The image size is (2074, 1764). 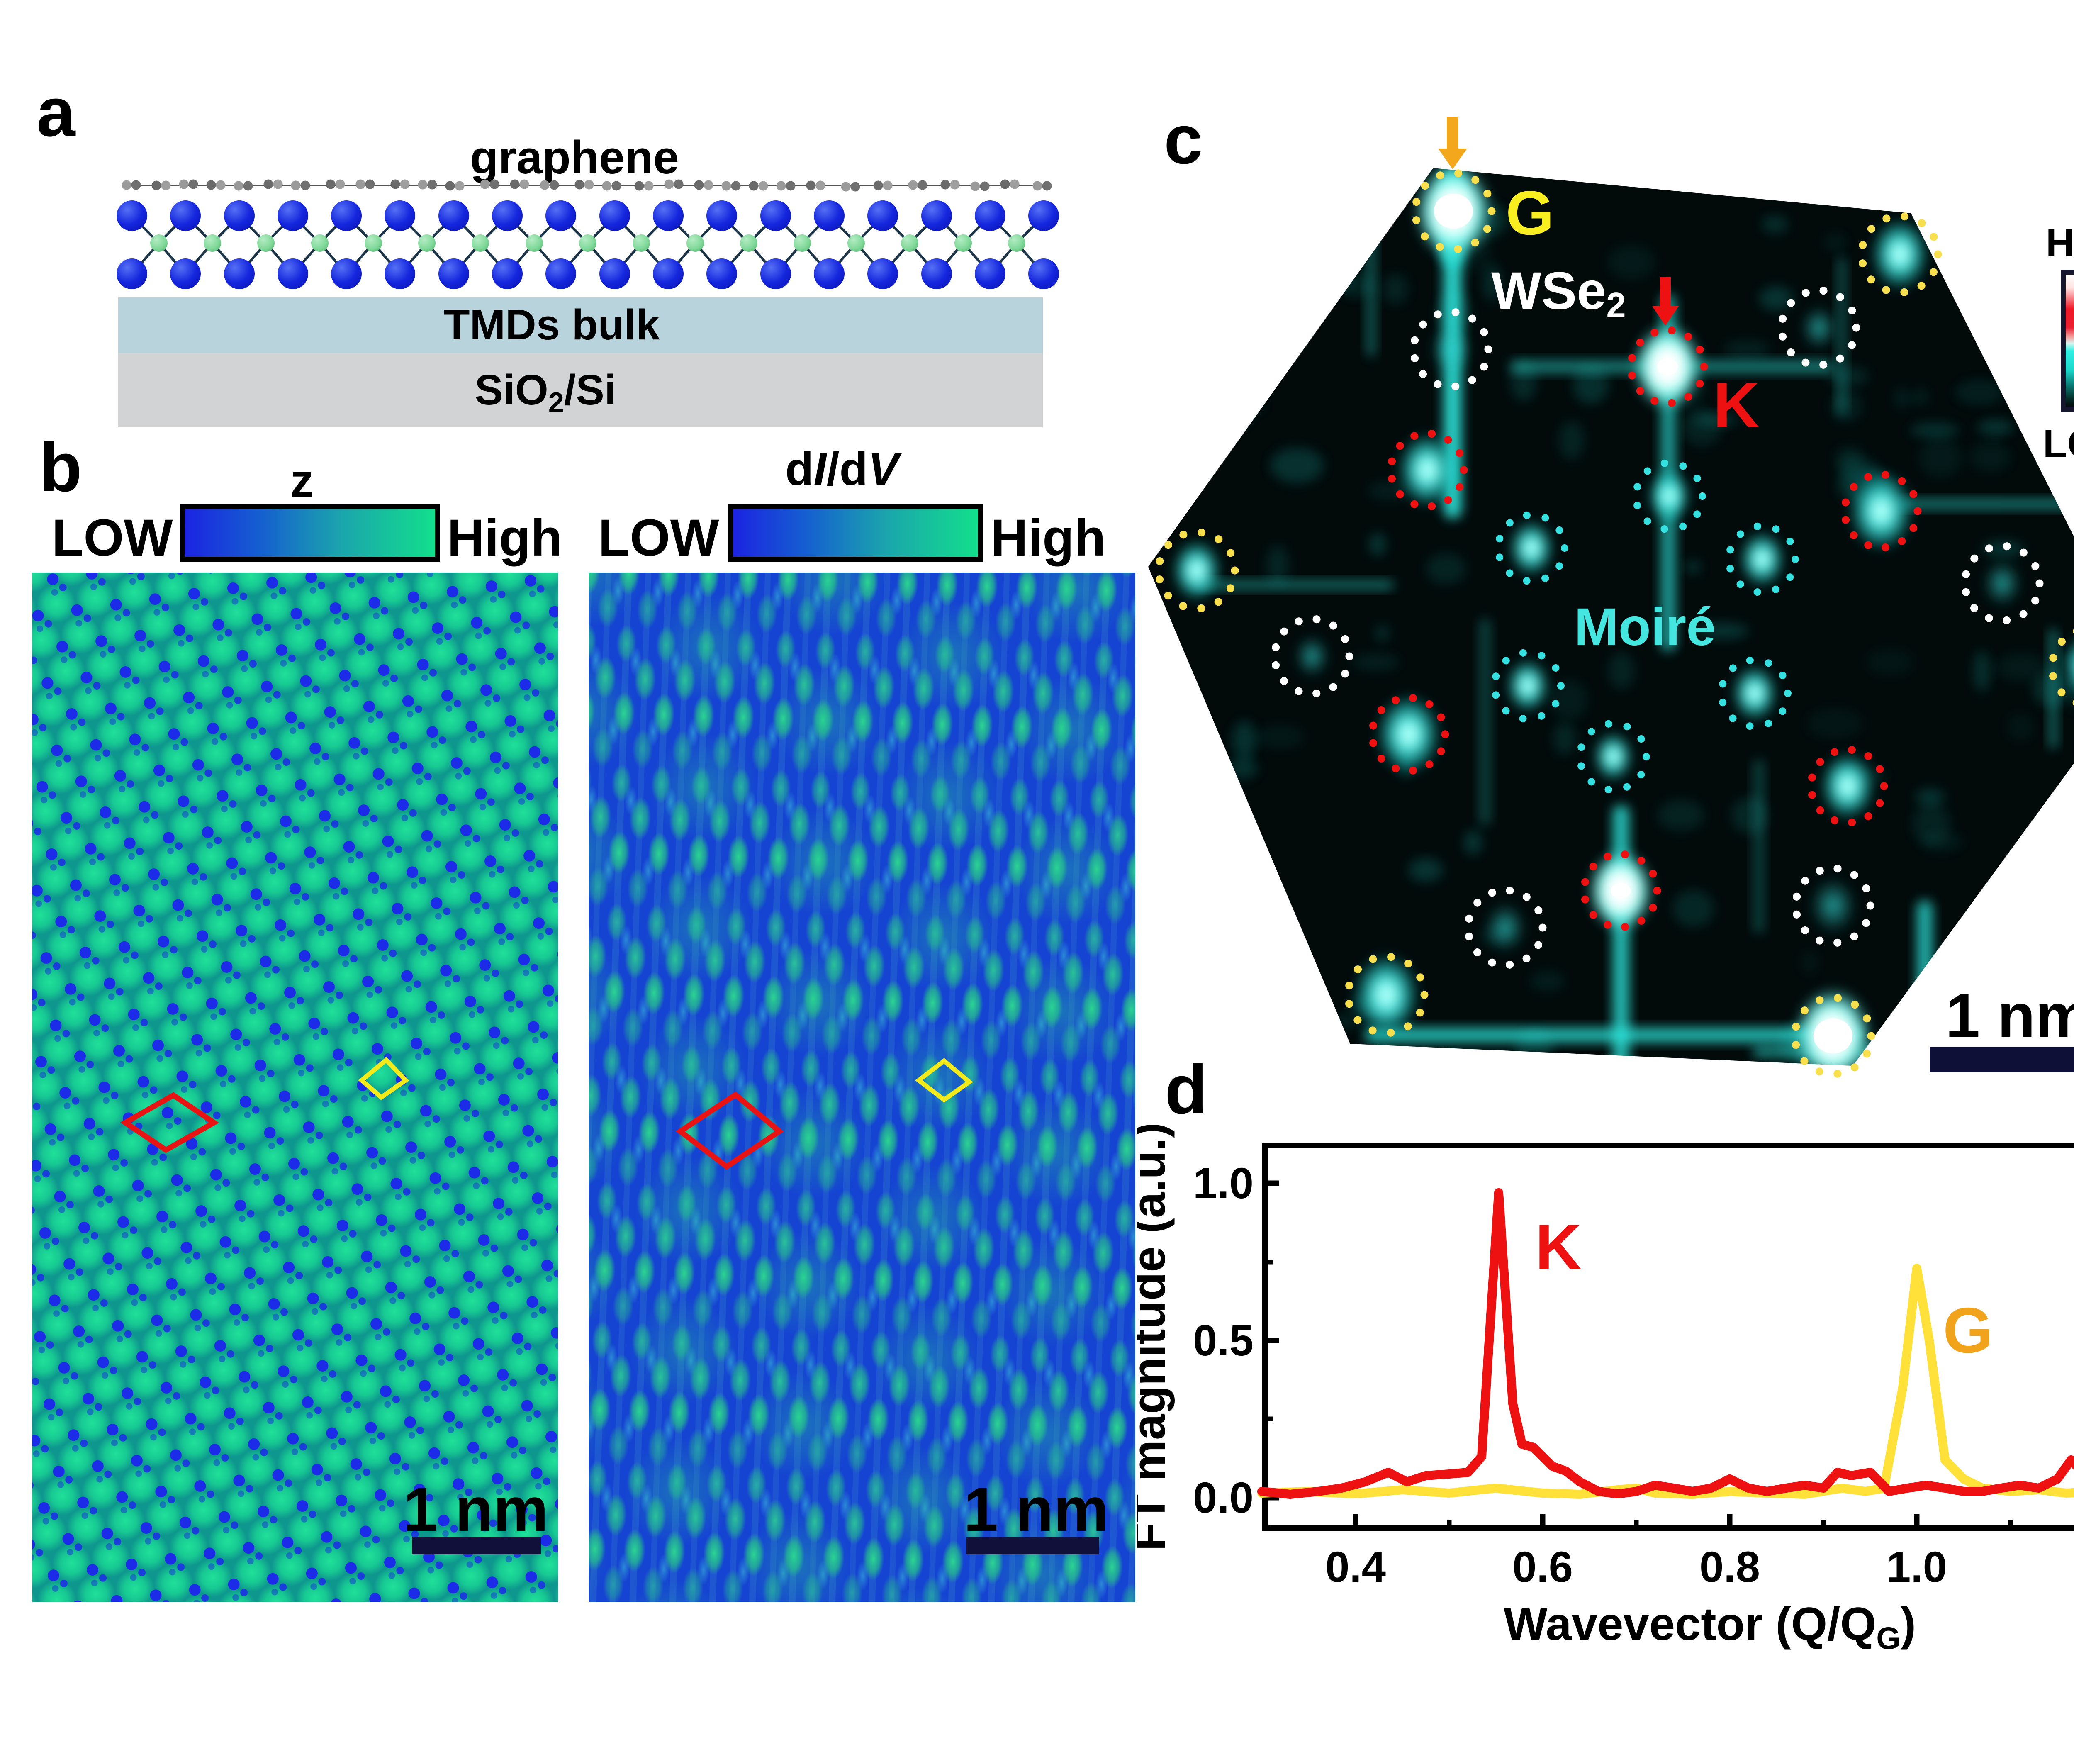 I want to click on svg-text: graphene, so click(x=574, y=157).